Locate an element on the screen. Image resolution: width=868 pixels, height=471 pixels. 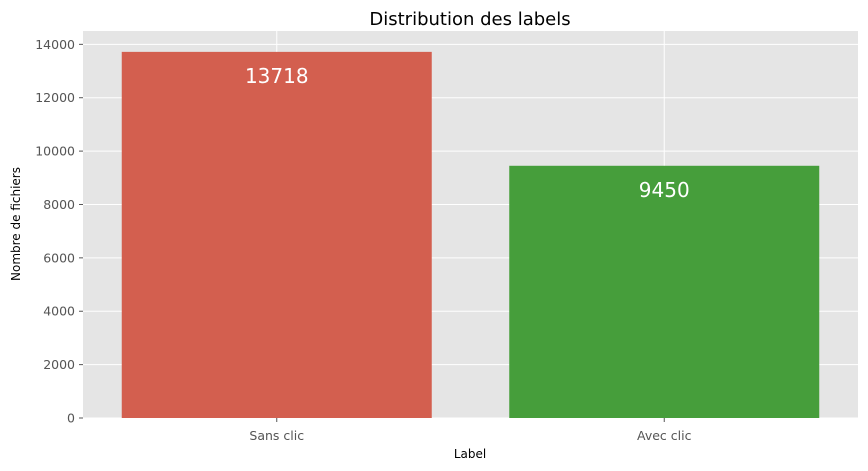
y-tick-label: 10000 is located at coordinates (55, 151).